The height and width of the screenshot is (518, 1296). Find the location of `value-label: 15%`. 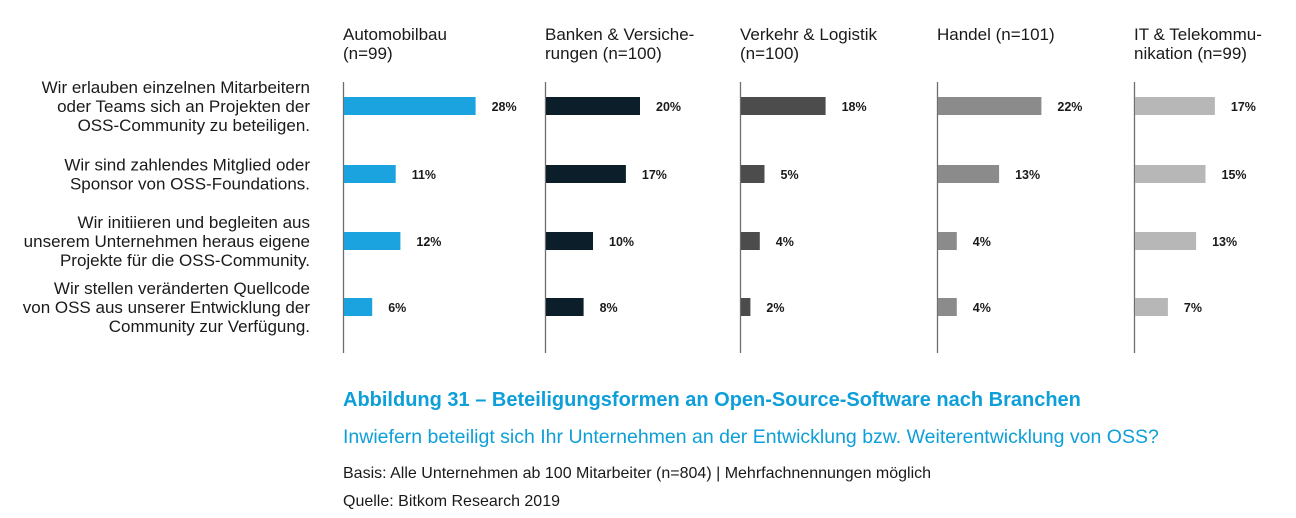

value-label: 15% is located at coordinates (1234, 175).